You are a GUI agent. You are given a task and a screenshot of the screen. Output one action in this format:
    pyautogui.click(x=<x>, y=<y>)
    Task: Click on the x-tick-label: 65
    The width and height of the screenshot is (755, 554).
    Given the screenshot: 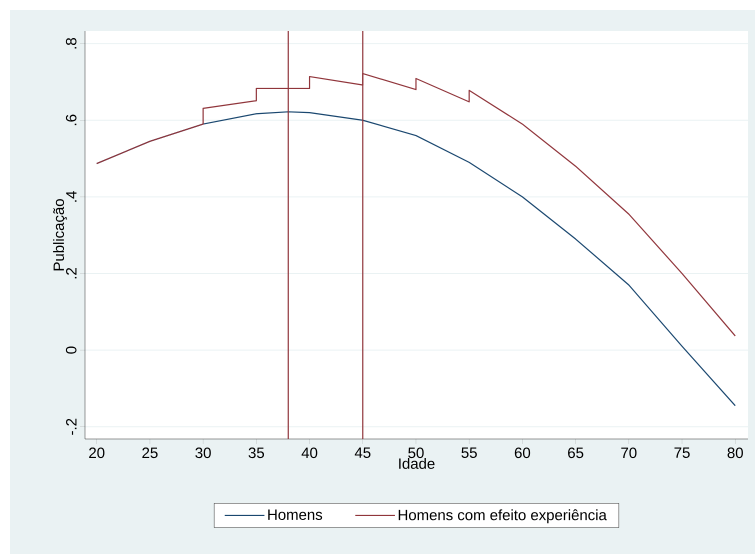 What is the action you would take?
    pyautogui.click(x=576, y=453)
    